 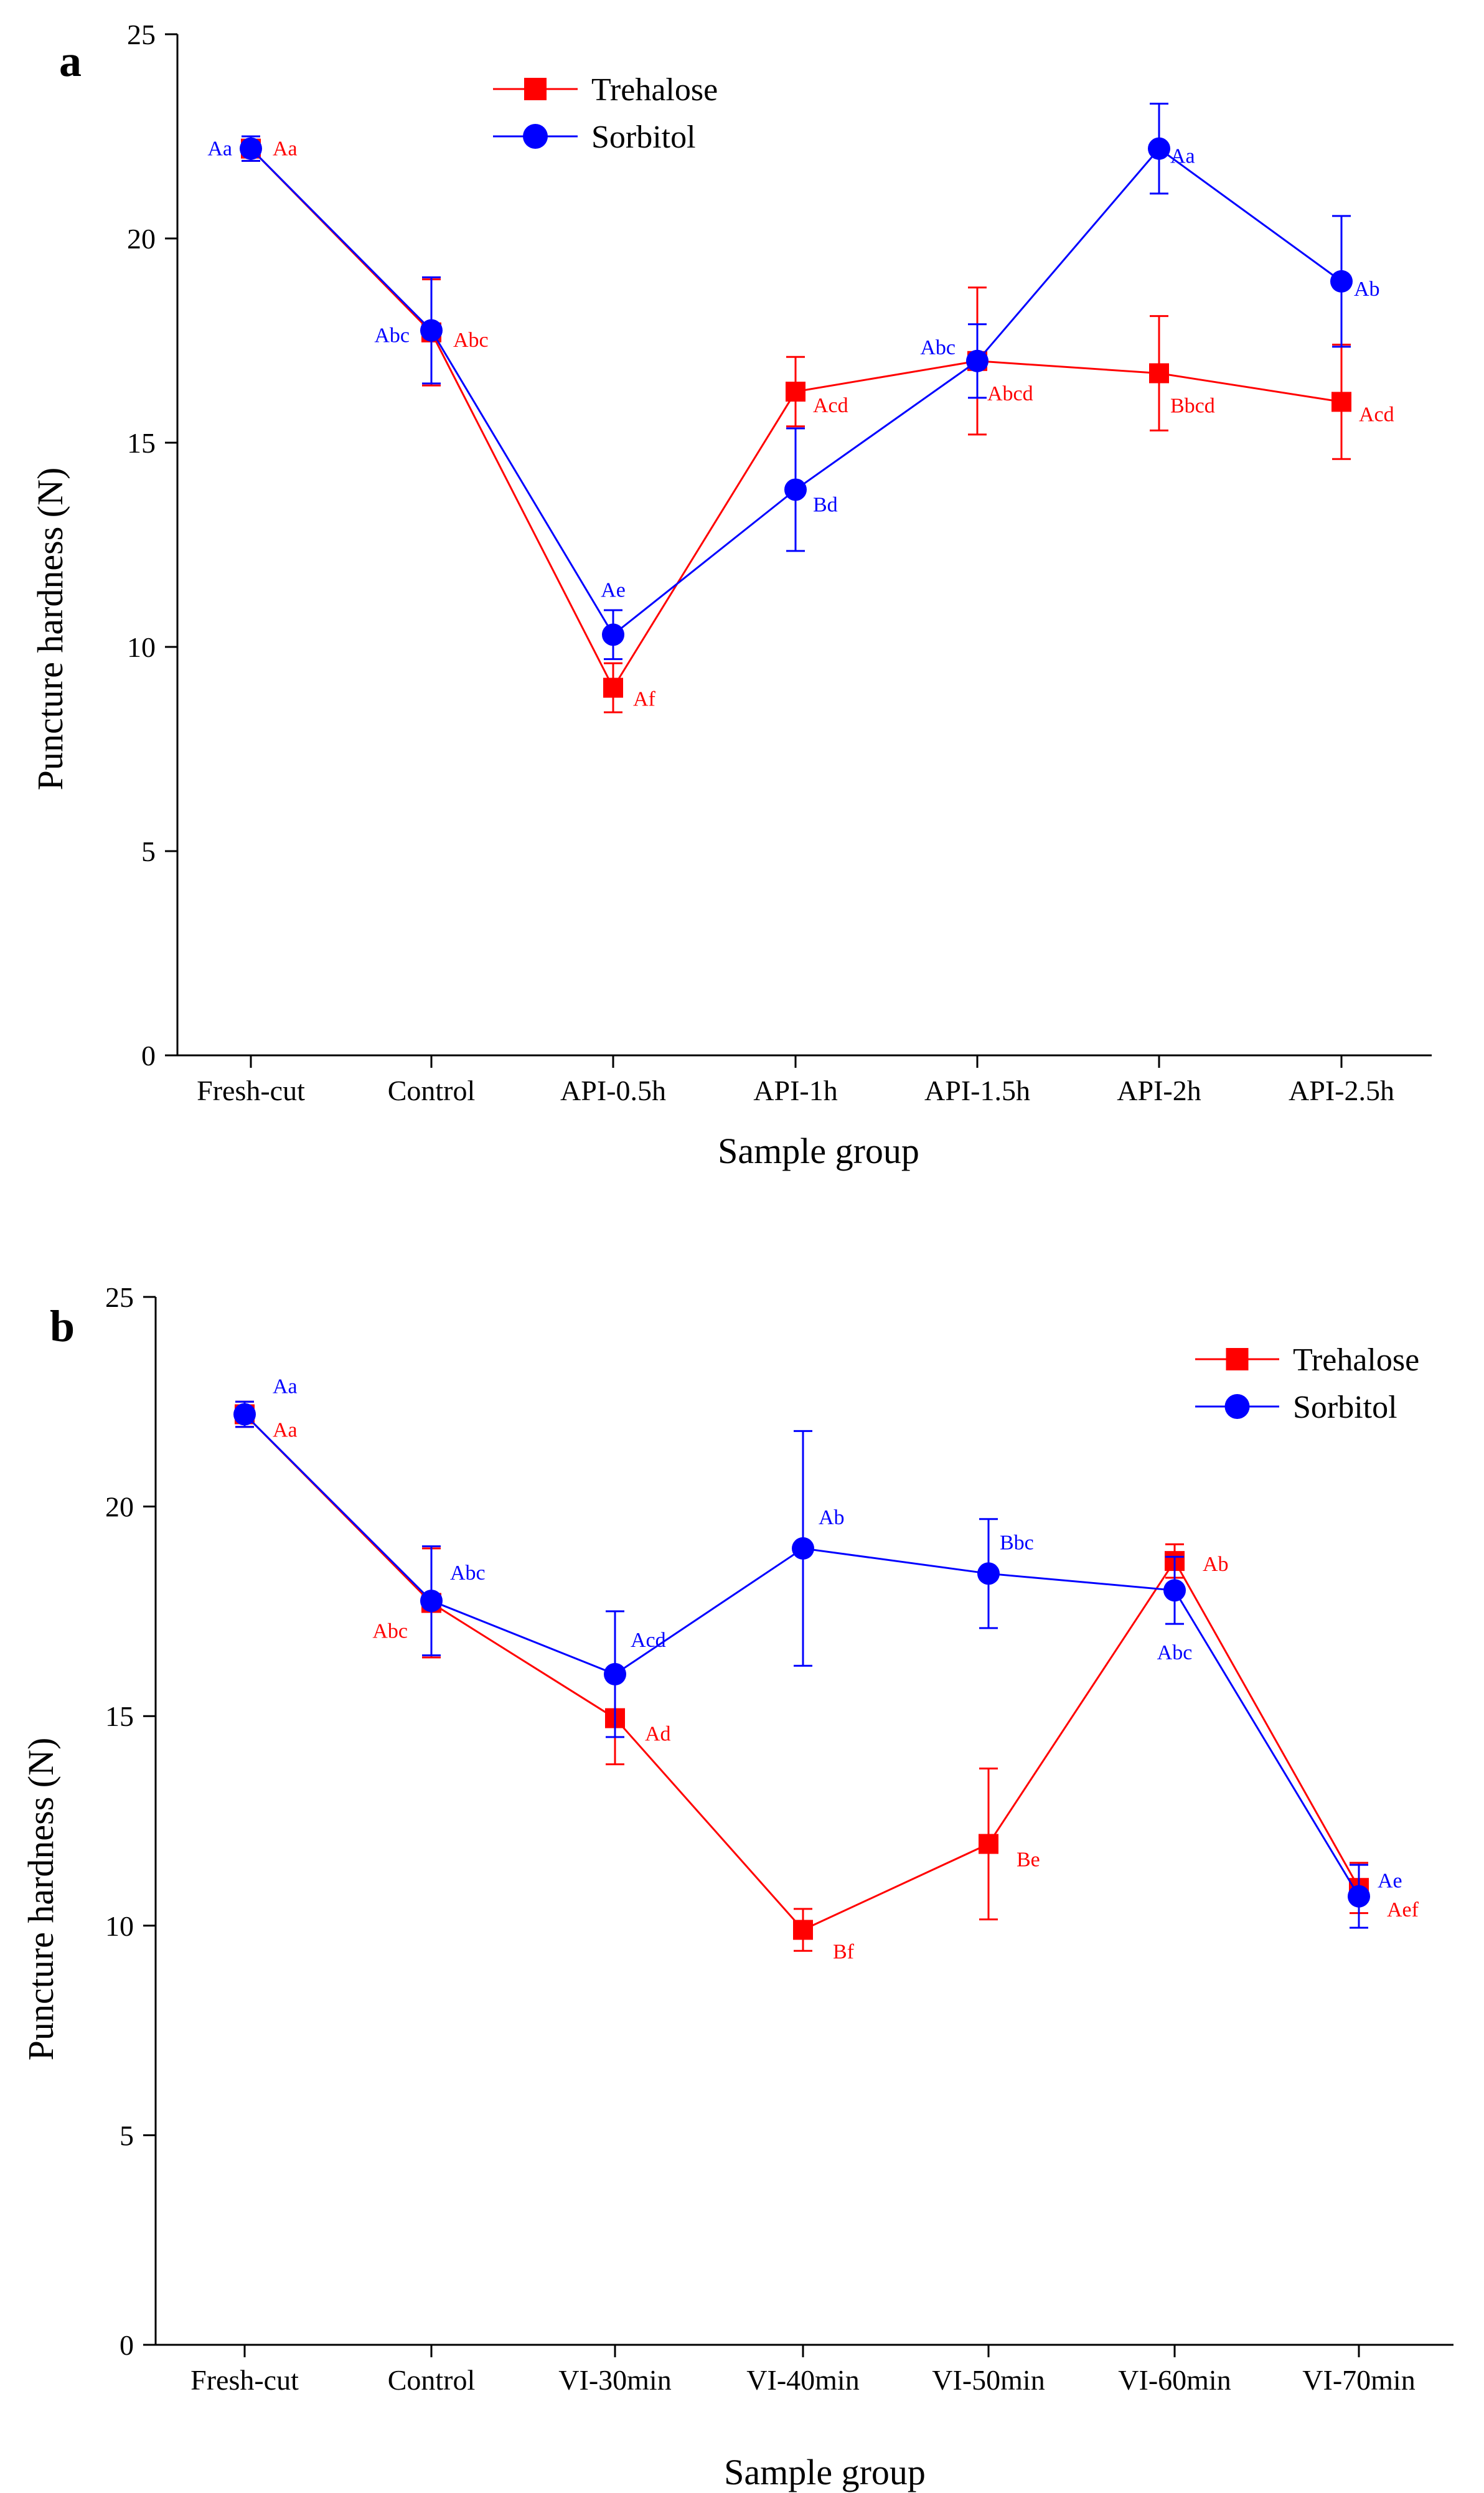 I want to click on sorbitol-data-label-a: Ae, so click(x=613, y=590).